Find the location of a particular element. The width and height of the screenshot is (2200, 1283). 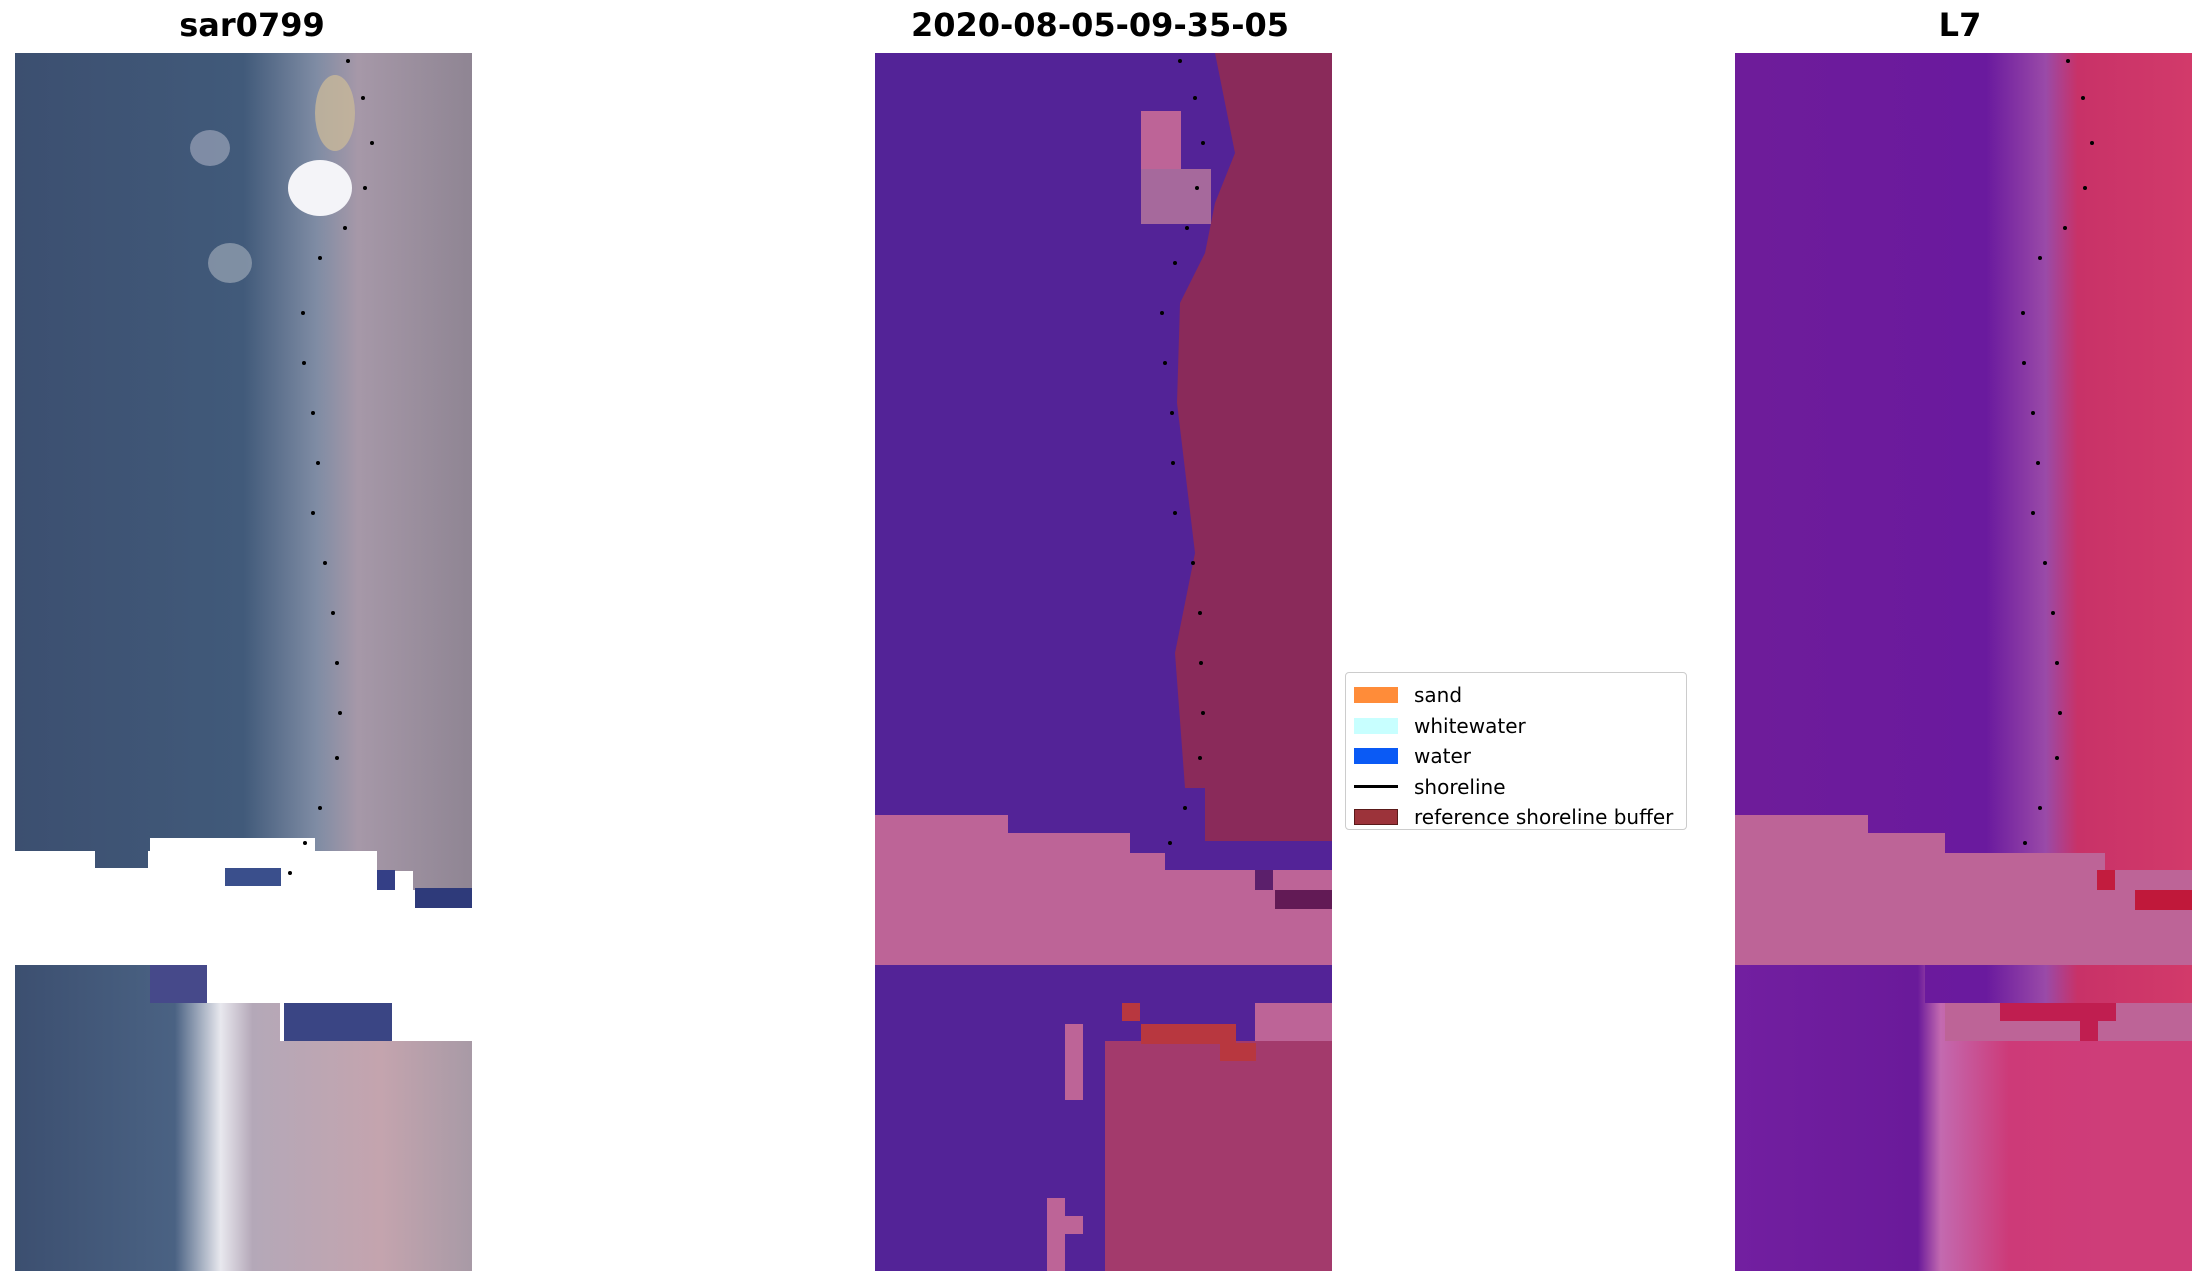

water-swatch-icon is located at coordinates (1376, 756).